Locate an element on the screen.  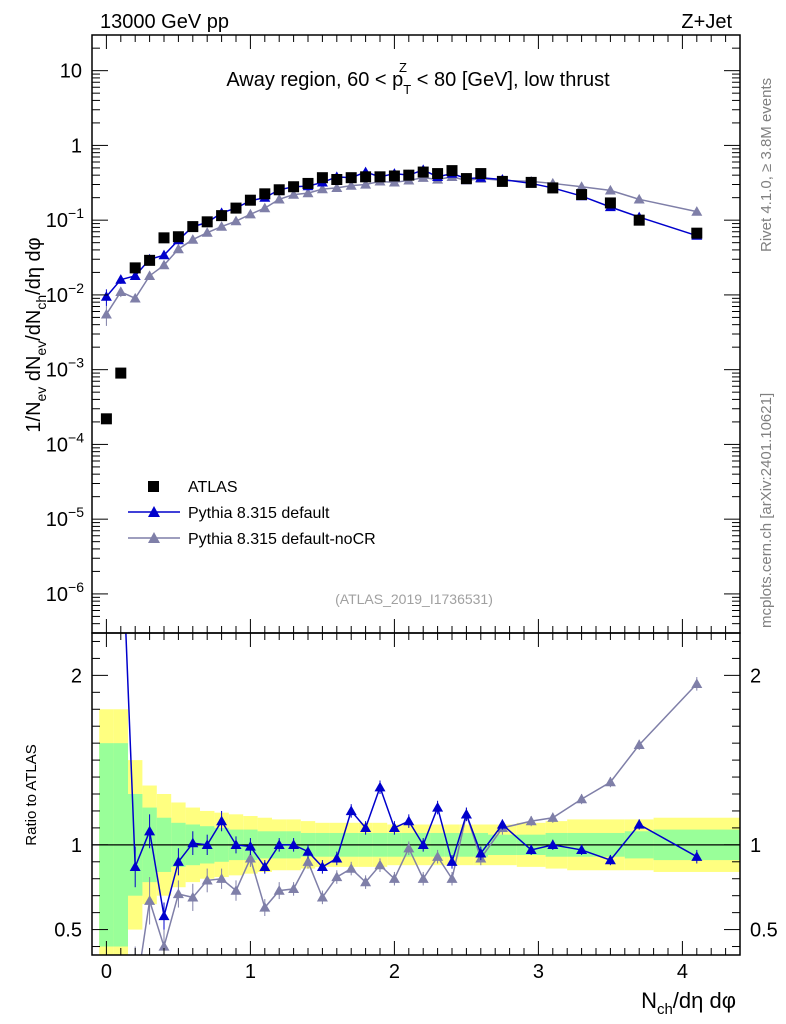
main-y-axis-label: 1/Nev dNev/dNch/dη dφ is located at coordinates (36, 334).